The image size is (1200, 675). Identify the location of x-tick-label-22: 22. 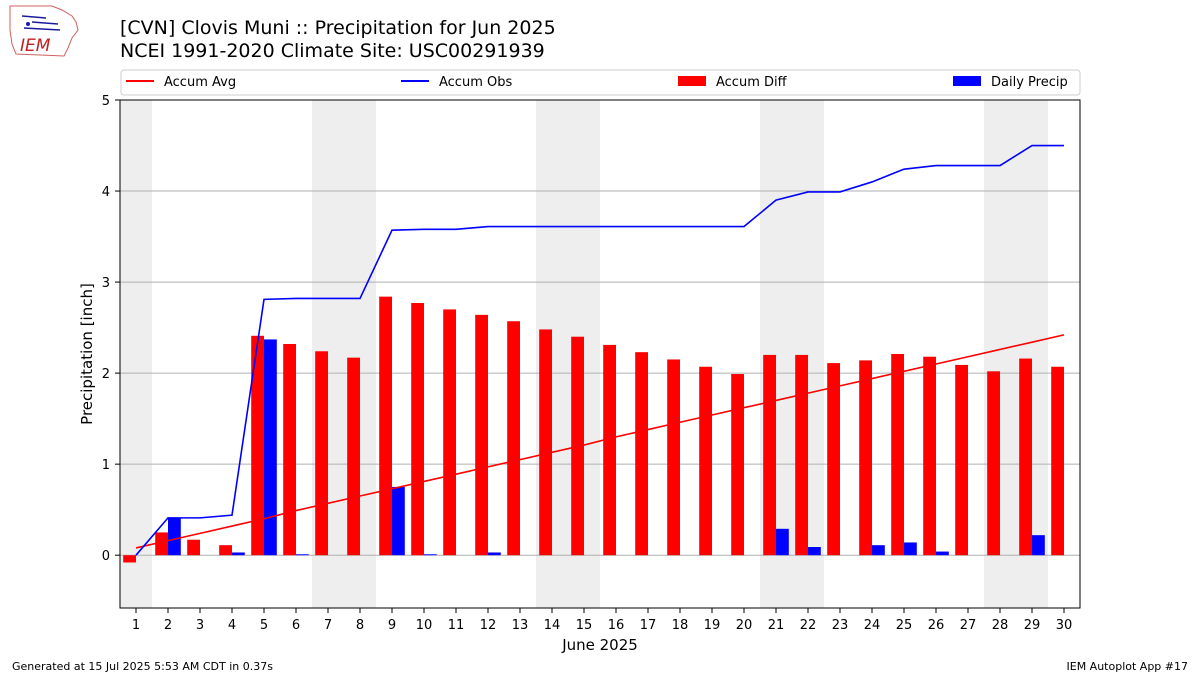
(808, 625).